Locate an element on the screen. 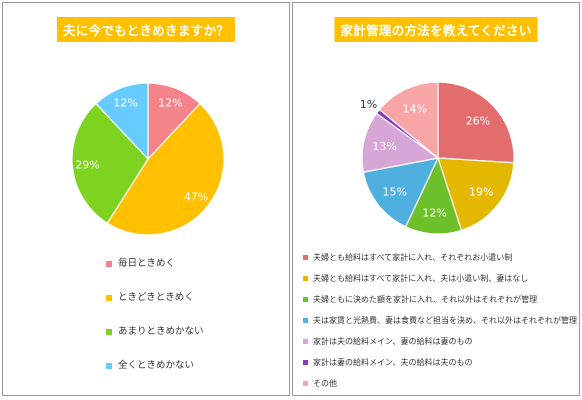 Image resolution: width=582 pixels, height=400 pixels. legend-label: 全くときめかない is located at coordinates (156, 365).